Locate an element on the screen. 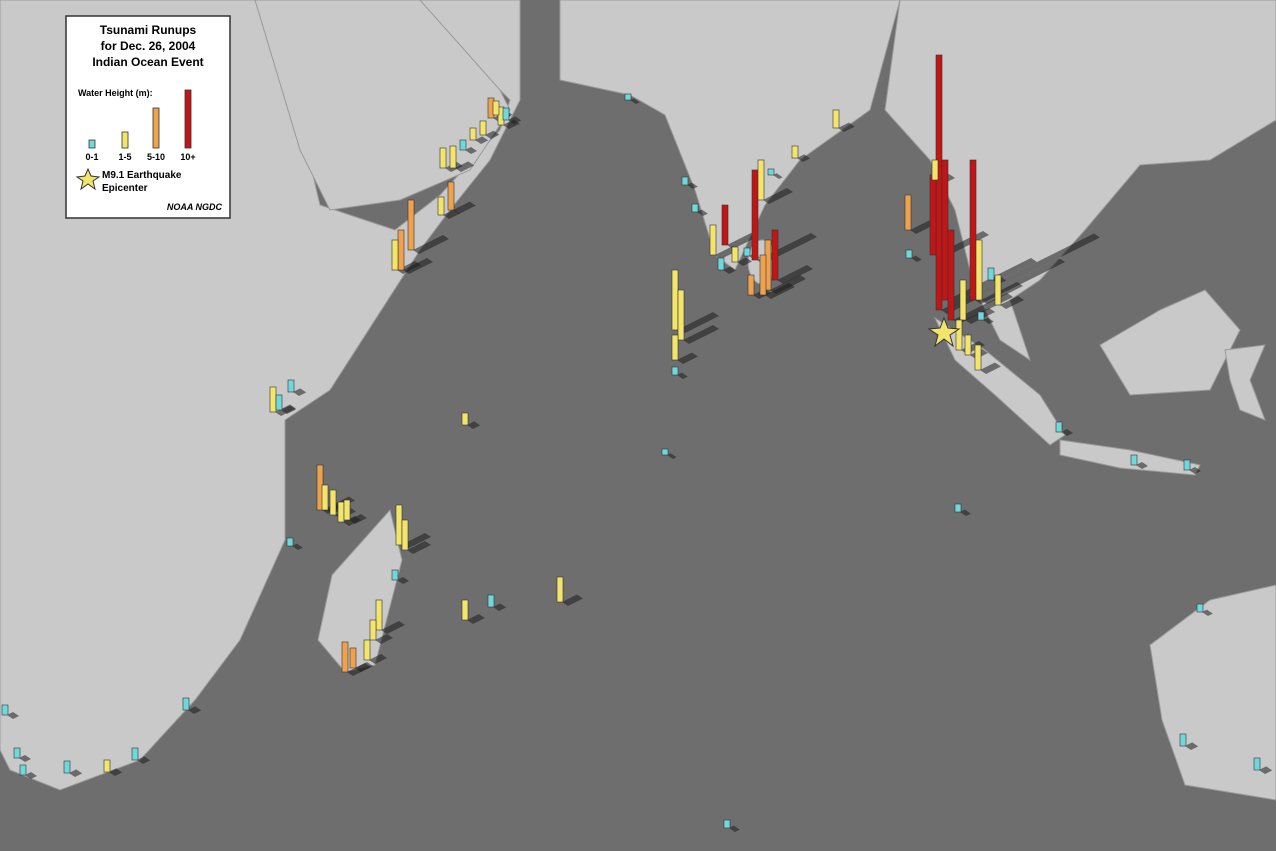 The height and width of the screenshot is (851, 1276). legend-title: Tsunami Runups is located at coordinates (148, 30).